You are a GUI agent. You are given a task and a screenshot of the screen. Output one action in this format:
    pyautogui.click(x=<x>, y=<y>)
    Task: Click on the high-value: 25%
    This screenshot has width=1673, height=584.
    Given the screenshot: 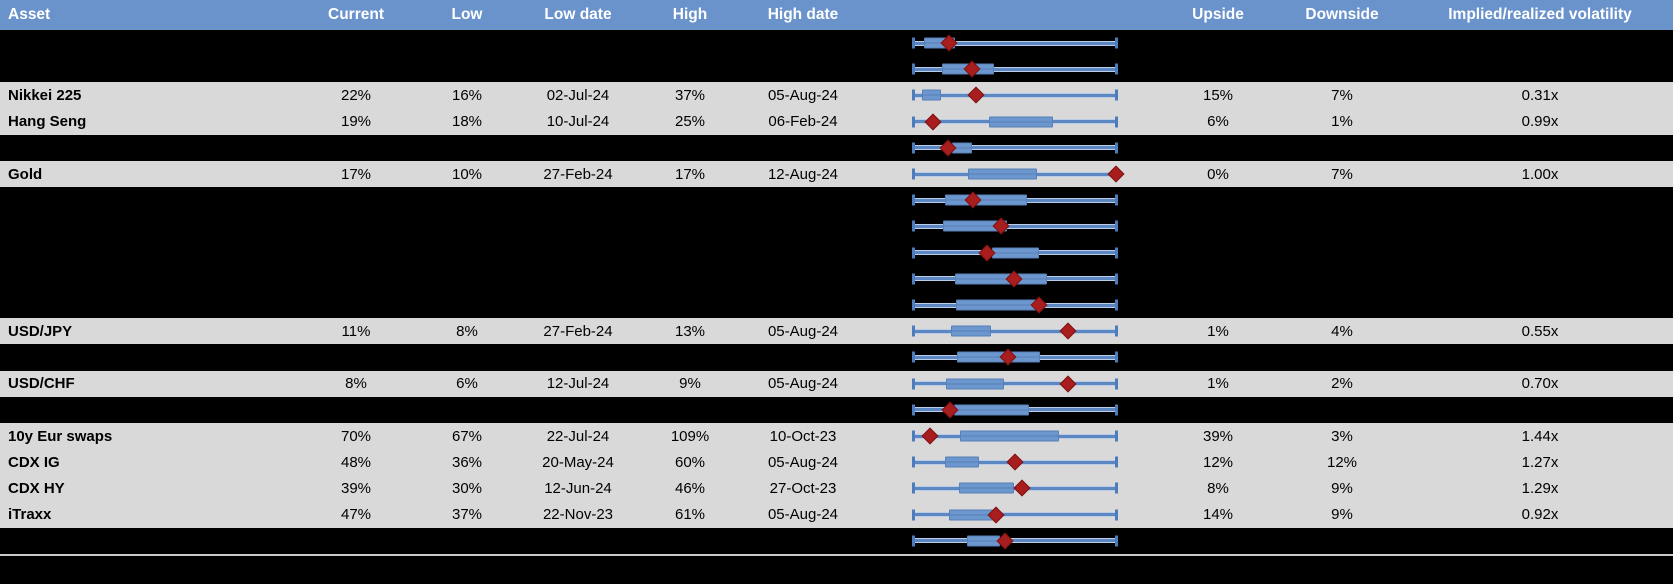 What is the action you would take?
    pyautogui.click(x=690, y=122)
    